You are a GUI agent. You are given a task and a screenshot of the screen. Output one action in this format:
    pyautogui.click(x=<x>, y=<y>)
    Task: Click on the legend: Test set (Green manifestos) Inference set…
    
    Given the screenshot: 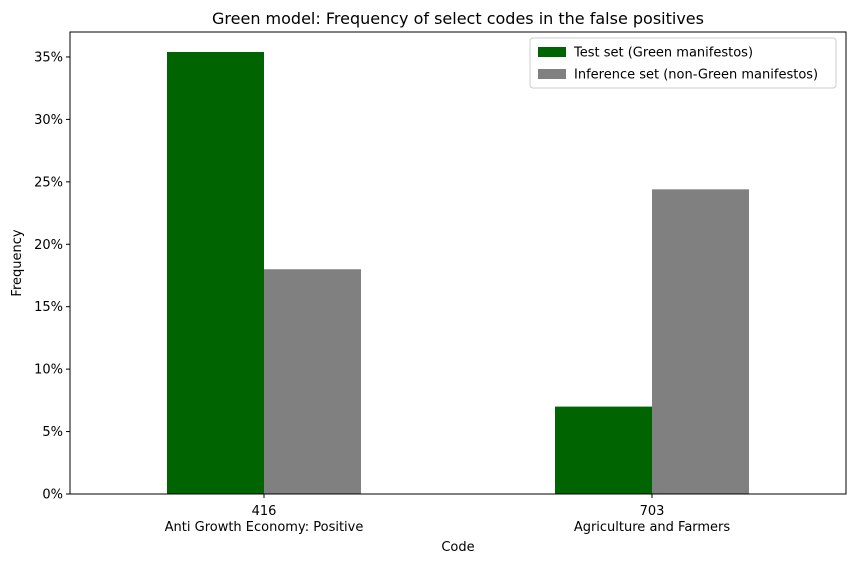 What is the action you would take?
    pyautogui.click(x=683, y=63)
    